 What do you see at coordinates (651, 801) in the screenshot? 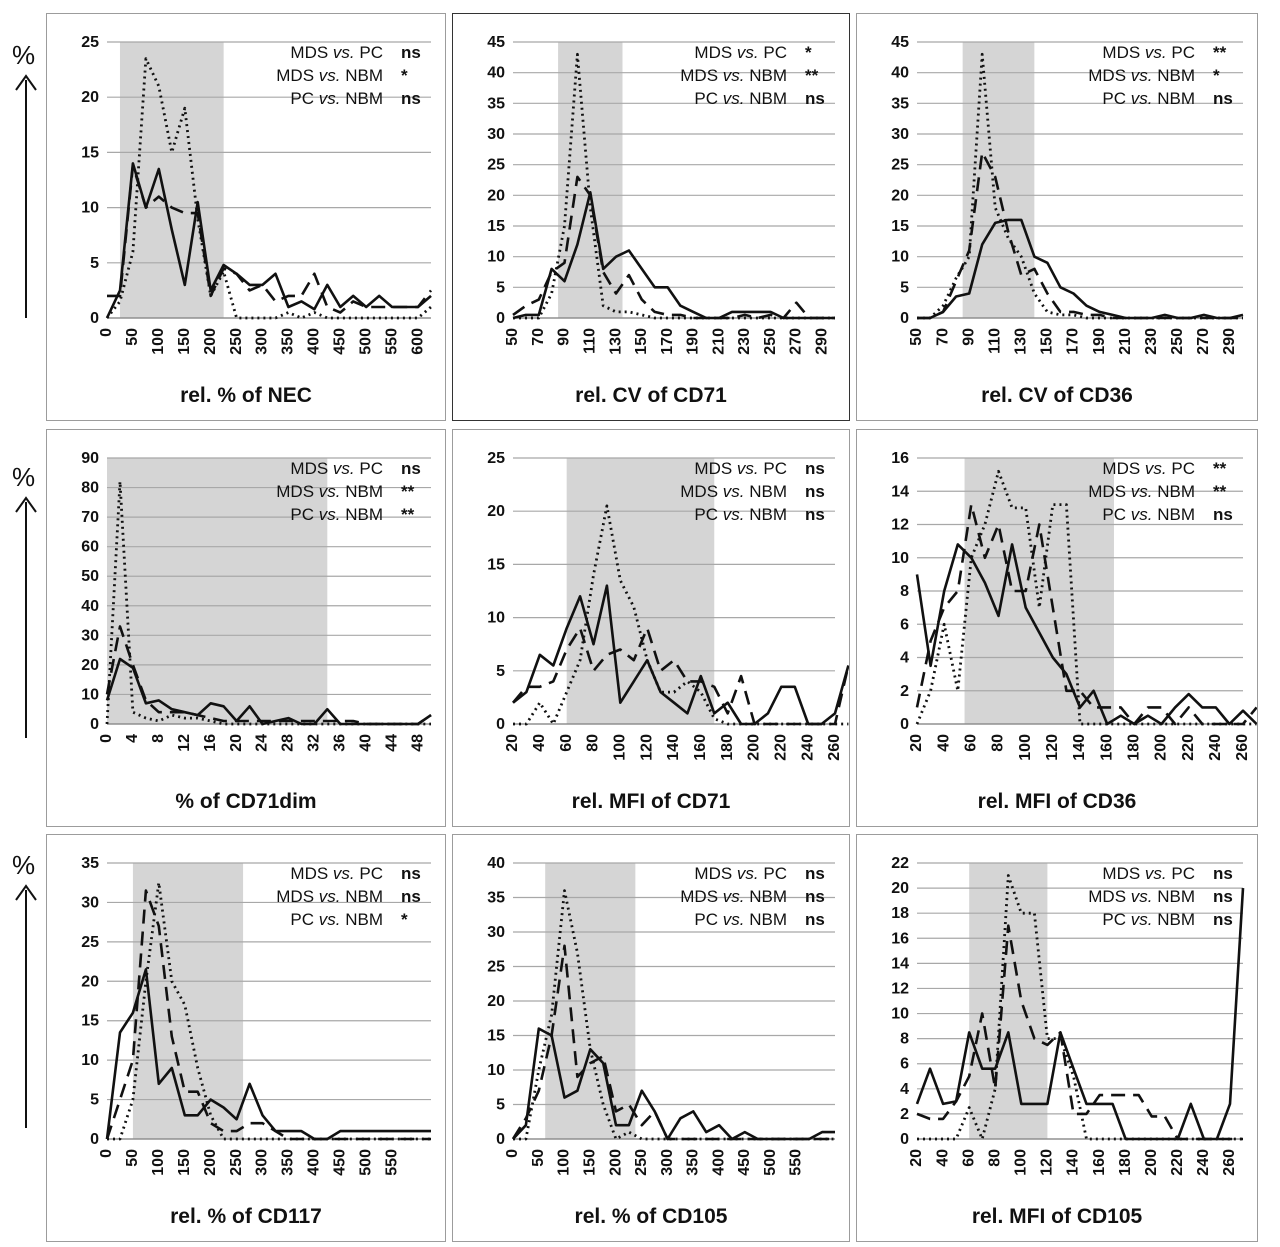
I see `x-axis-title: rel. MFI of CD71` at bounding box center [651, 801].